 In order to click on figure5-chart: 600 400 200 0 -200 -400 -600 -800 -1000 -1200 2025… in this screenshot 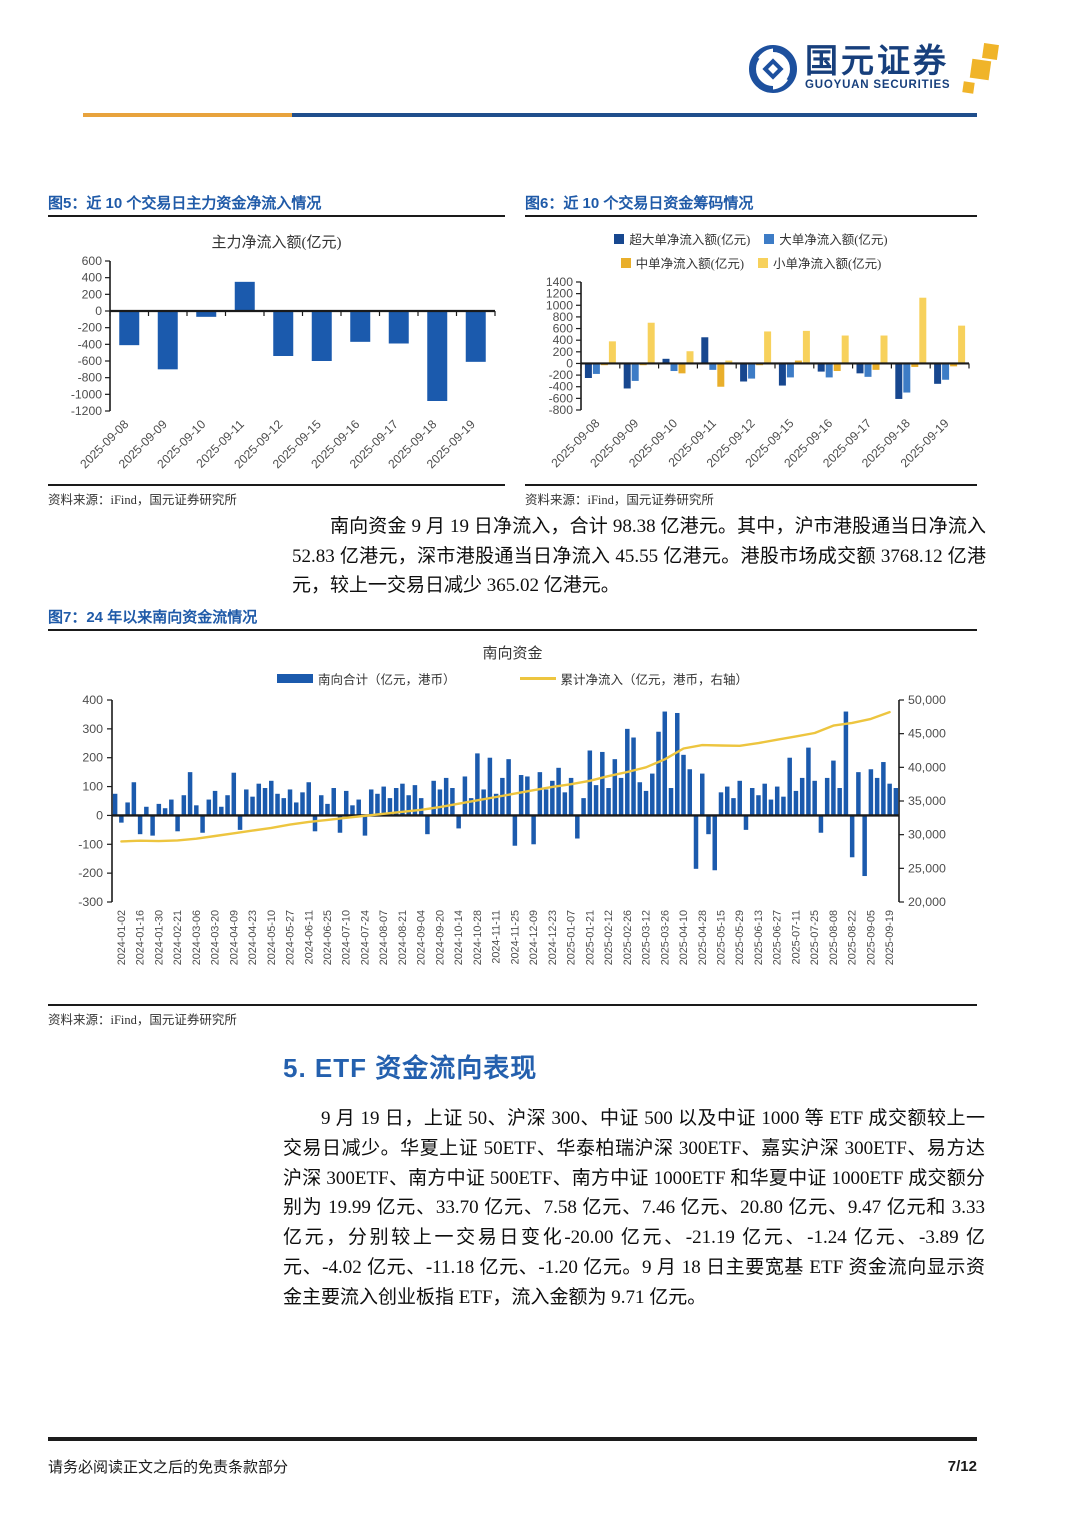, I will do `click(276, 366)`.